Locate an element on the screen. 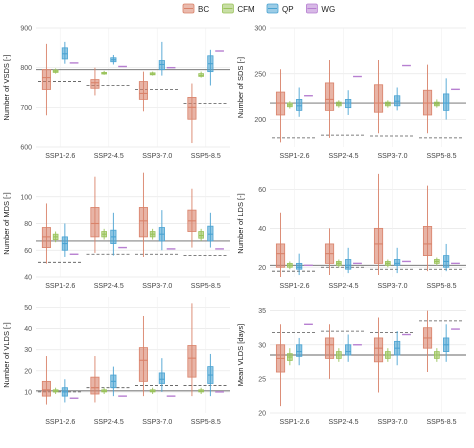 Image resolution: width=474 pixels, height=448 pixels. y-axis-label: Number of MDS [-] is located at coordinates (6, 223).